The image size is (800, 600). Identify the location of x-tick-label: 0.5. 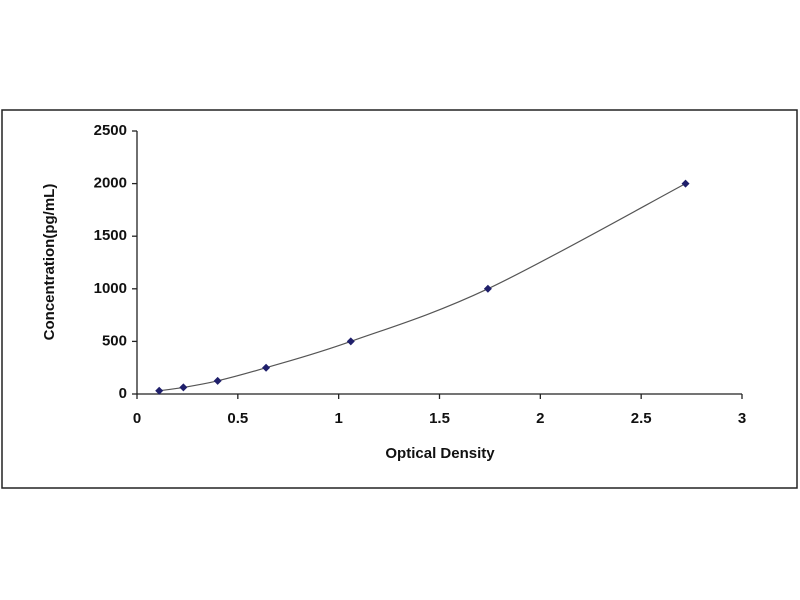
(237, 418).